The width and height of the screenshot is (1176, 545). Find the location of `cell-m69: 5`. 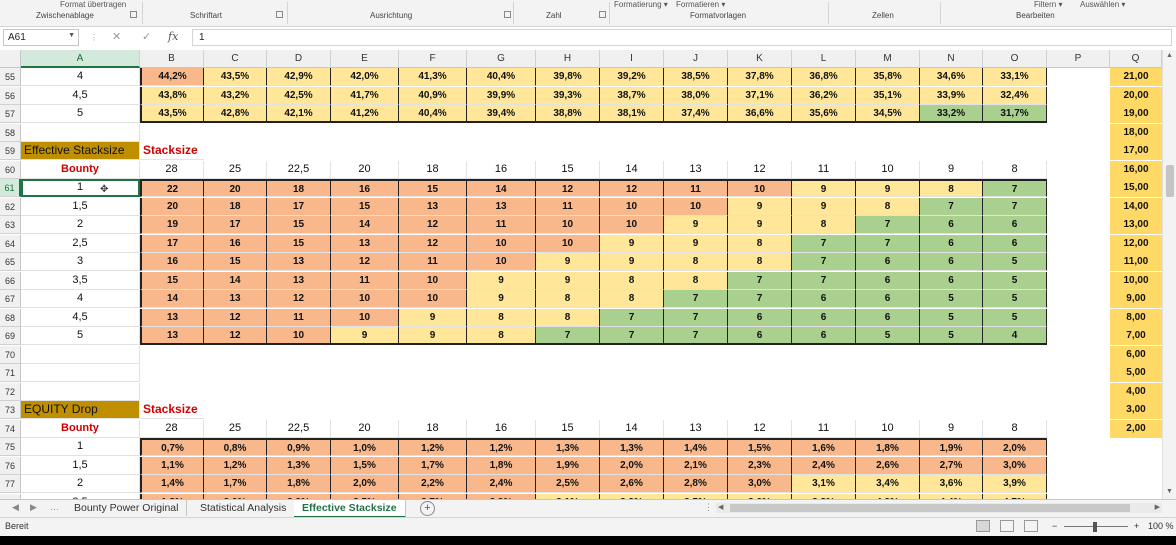

cell-m69: 5 is located at coordinates (888, 336).